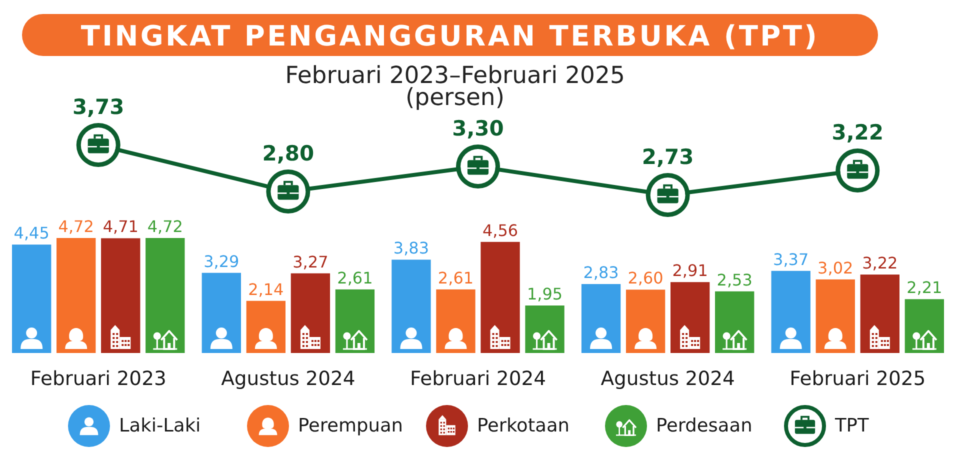 This screenshot has width=977, height=463. Describe the element at coordinates (690, 270) in the screenshot. I see `data-label: 2,91` at that location.